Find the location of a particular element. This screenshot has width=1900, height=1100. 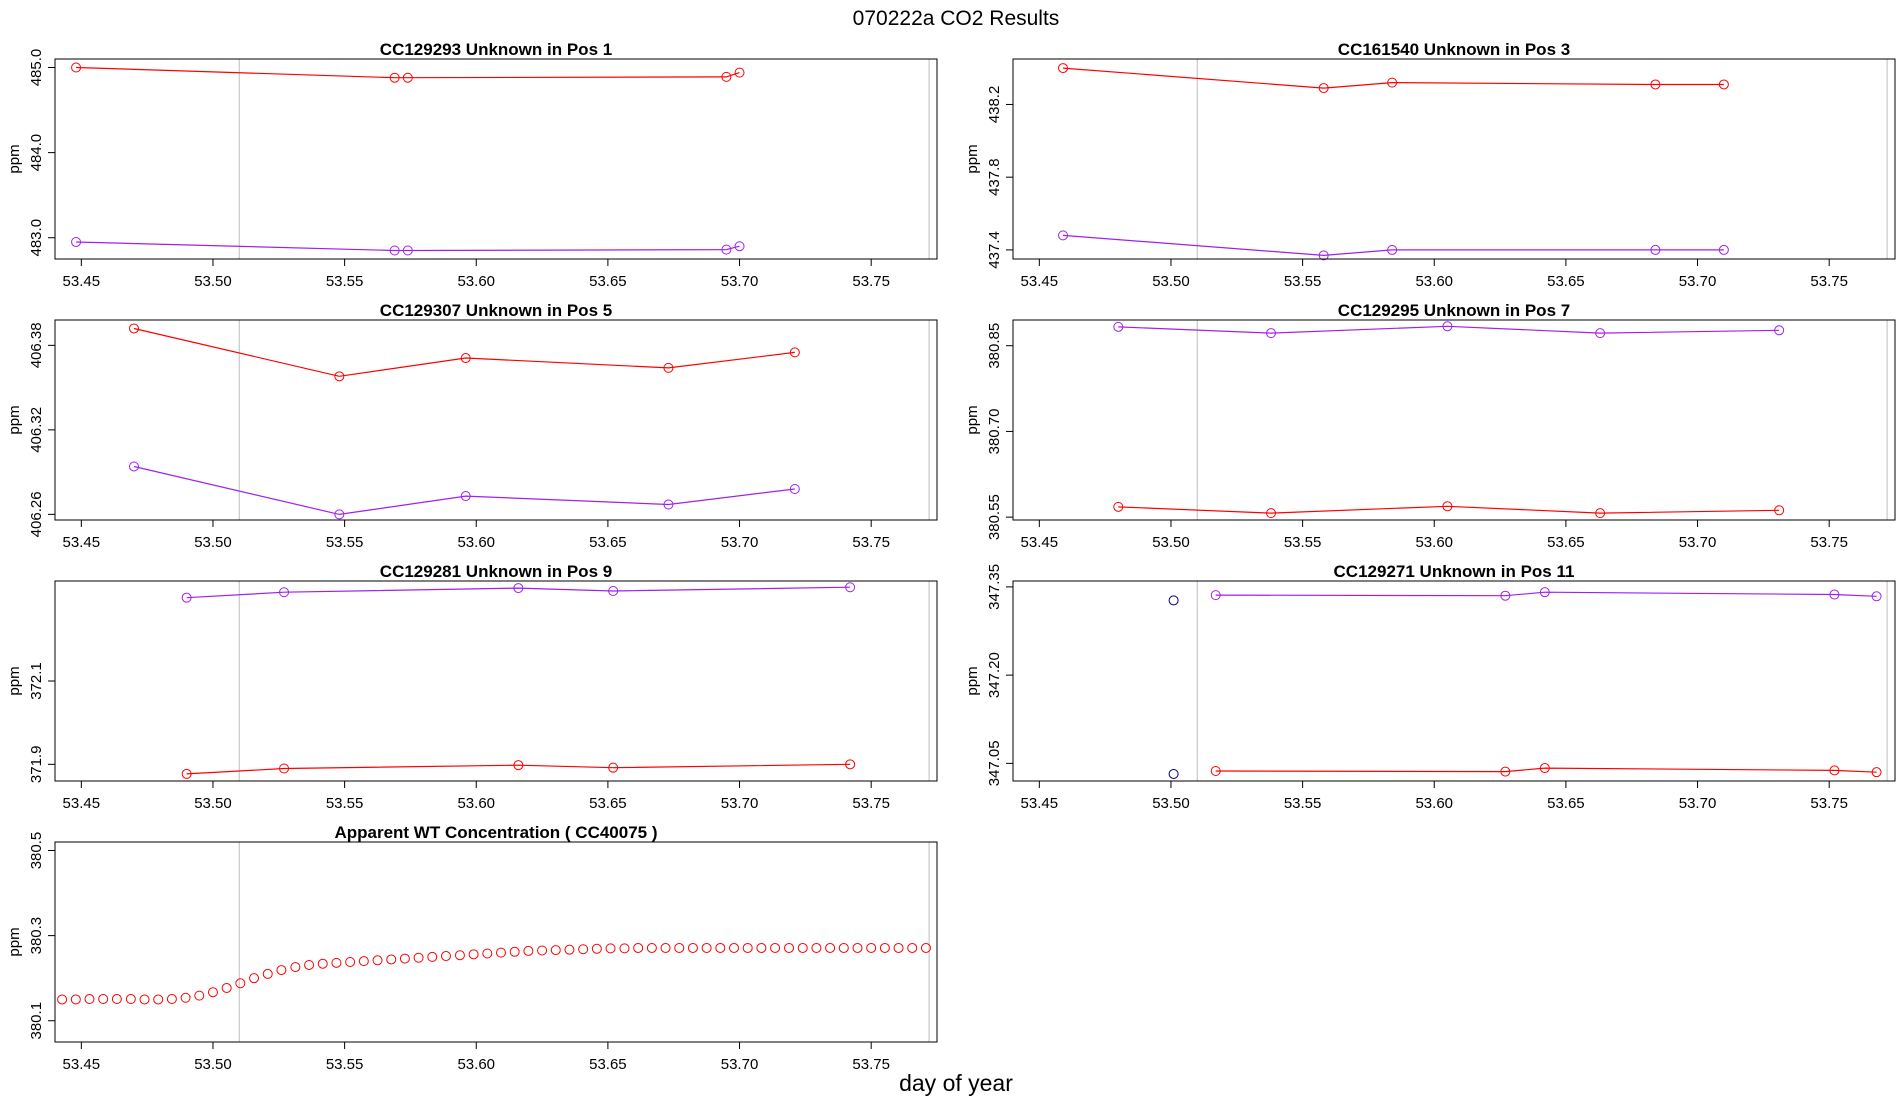

y-tick-label: 380.70 is located at coordinates (994, 431).